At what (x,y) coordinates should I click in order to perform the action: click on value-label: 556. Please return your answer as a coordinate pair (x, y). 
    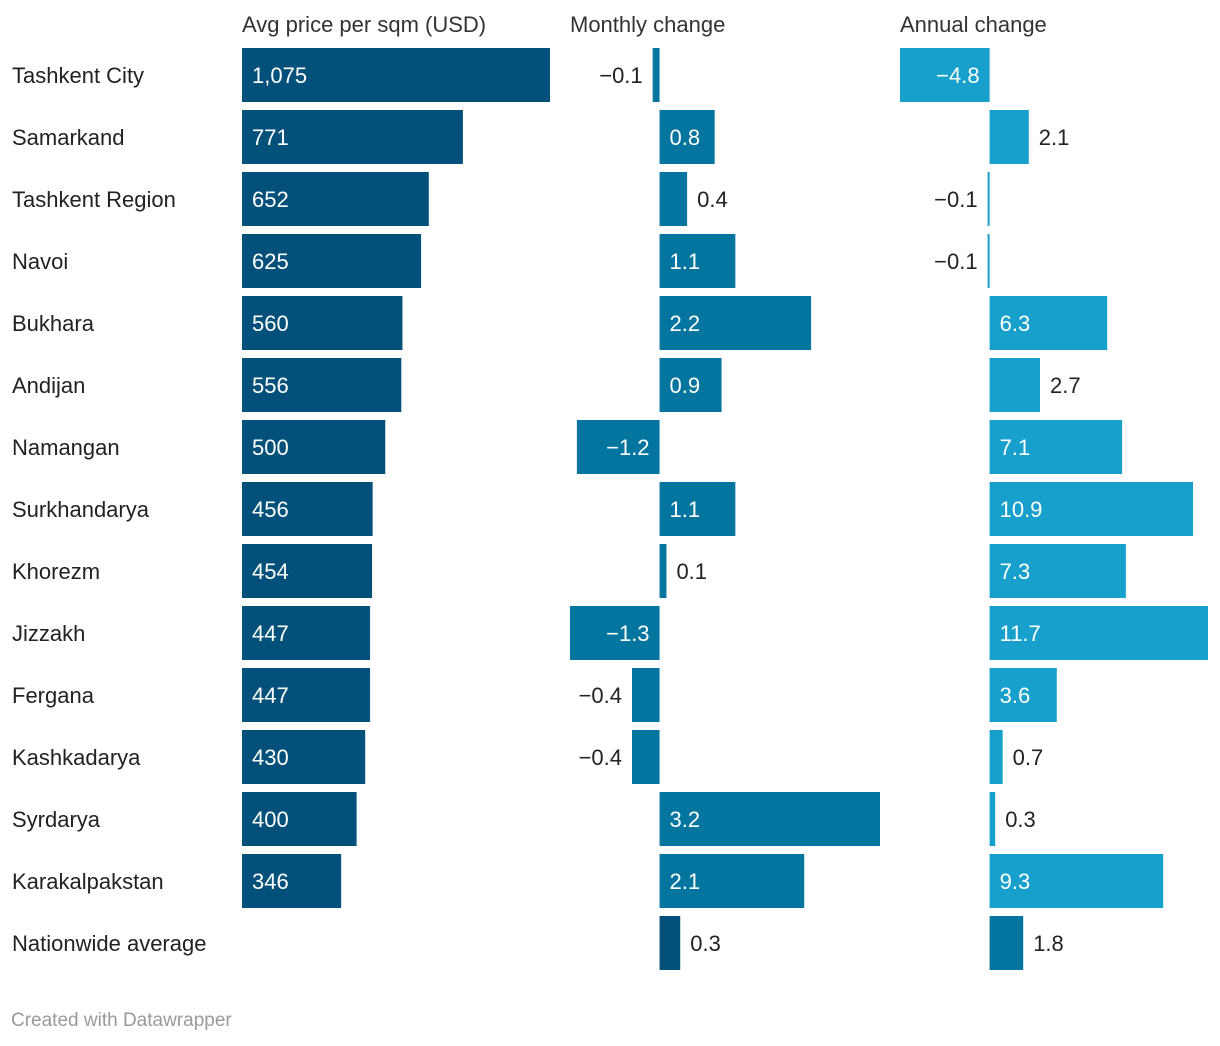
    Looking at the image, I should click on (270, 385).